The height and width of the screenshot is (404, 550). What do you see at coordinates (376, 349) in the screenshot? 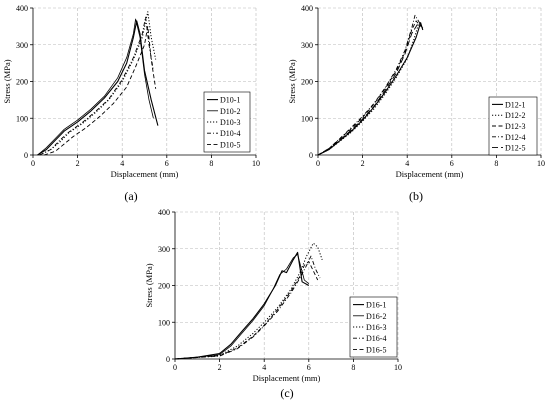
I see `legend-label: D16-5` at bounding box center [376, 349].